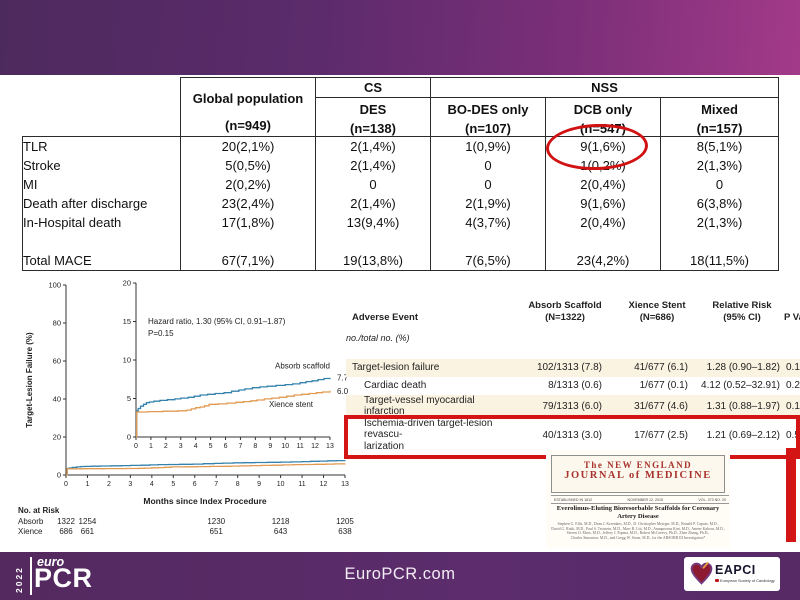 The width and height of the screenshot is (800, 600). Describe the element at coordinates (661, 406) in the screenshot. I see `xience-value: 31/677 (4.6)` at that location.